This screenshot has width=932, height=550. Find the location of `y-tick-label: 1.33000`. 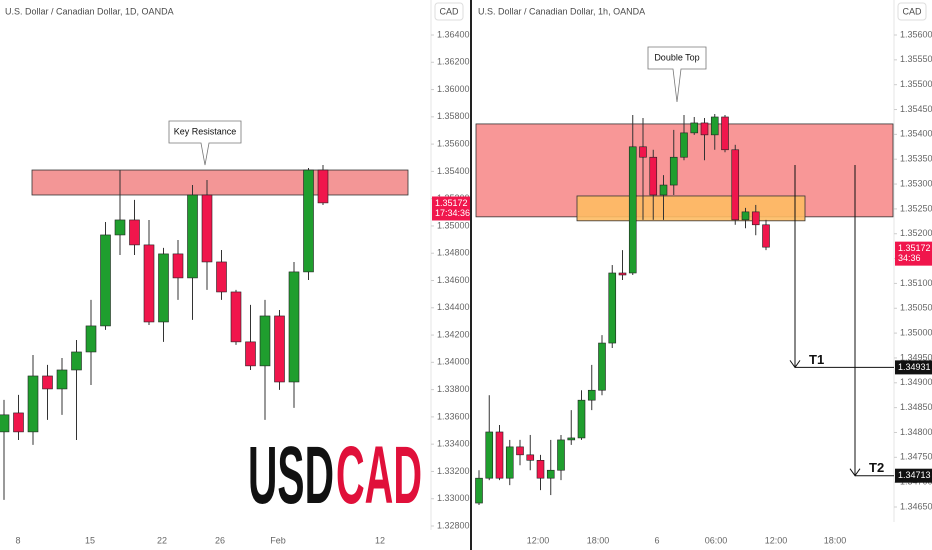

y-tick-label: 1.33000 is located at coordinates (453, 498).